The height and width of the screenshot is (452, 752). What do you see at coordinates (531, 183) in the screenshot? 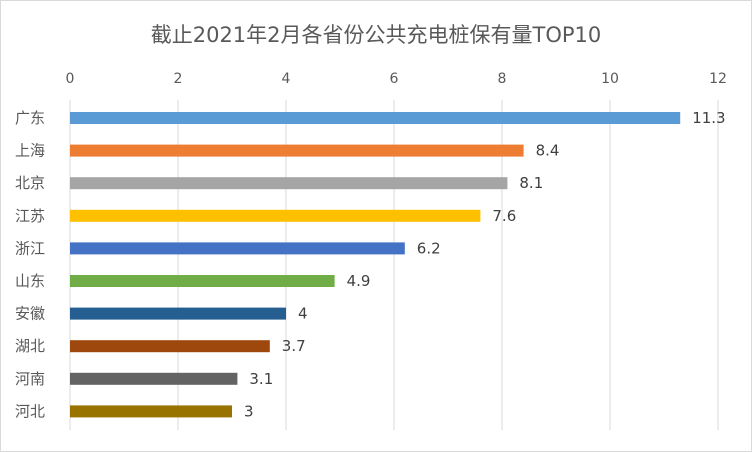
I see `data-label-2: 8.1` at bounding box center [531, 183].